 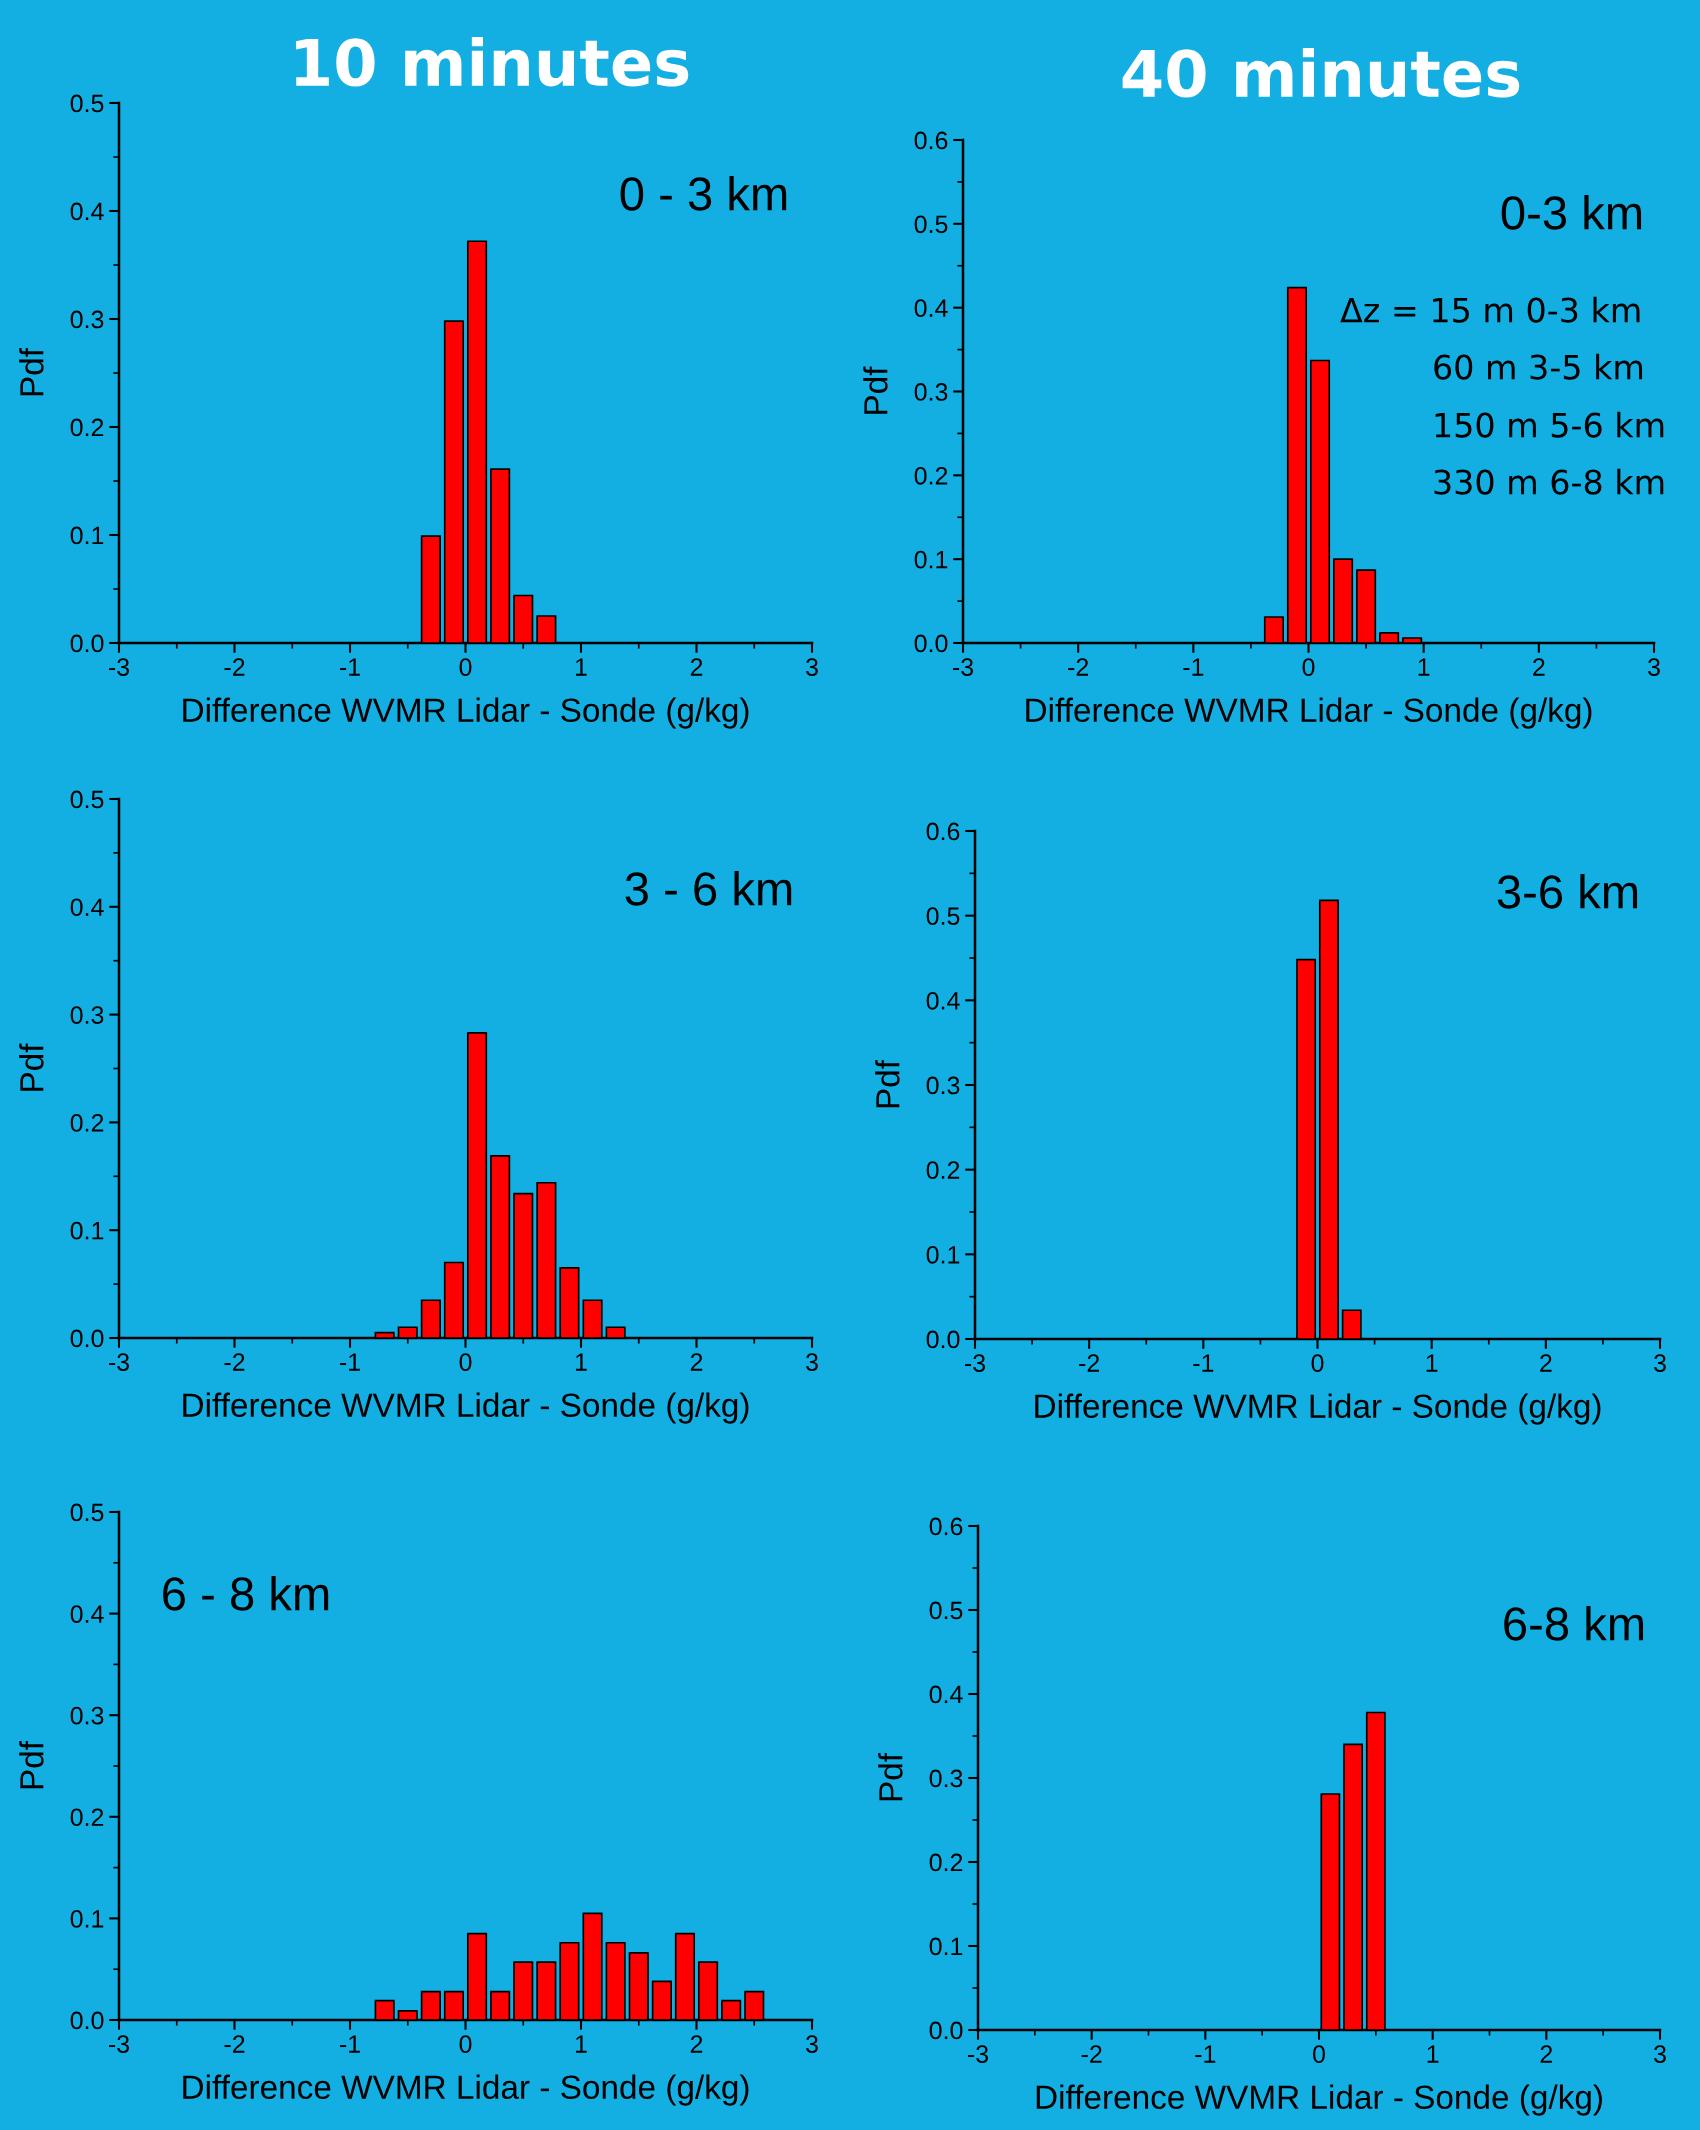 I want to click on annotation: 330 m 6-8 km, so click(x=1549, y=481).